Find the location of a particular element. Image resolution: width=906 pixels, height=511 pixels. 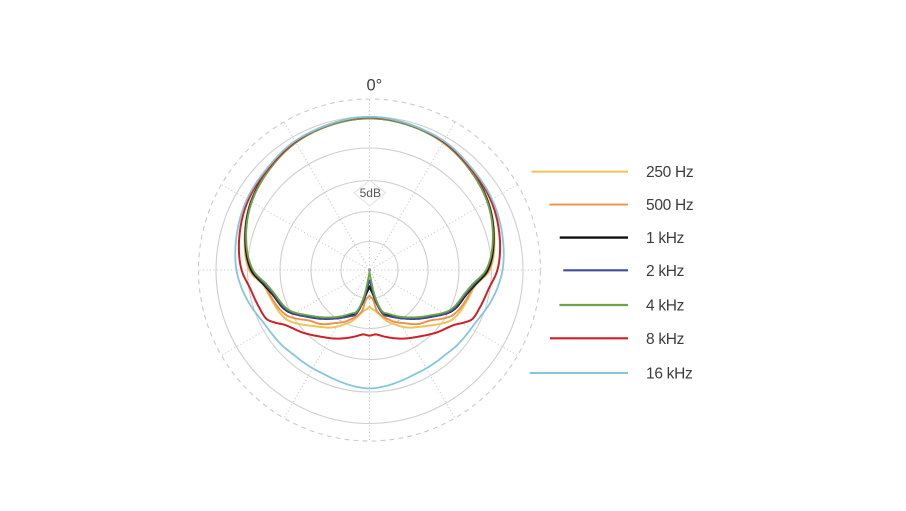

svg-text: 0° is located at coordinates (375, 86).